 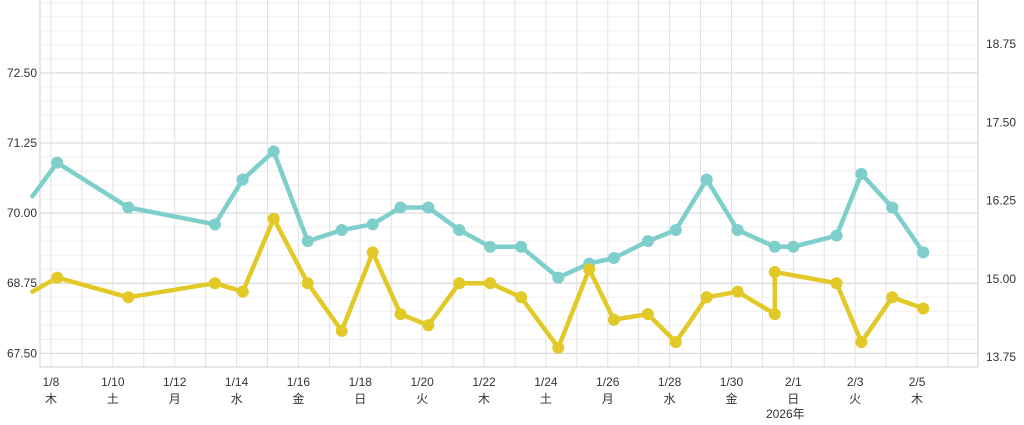 What do you see at coordinates (113, 382) in the screenshot?
I see `x-tick-label: 1/10` at bounding box center [113, 382].